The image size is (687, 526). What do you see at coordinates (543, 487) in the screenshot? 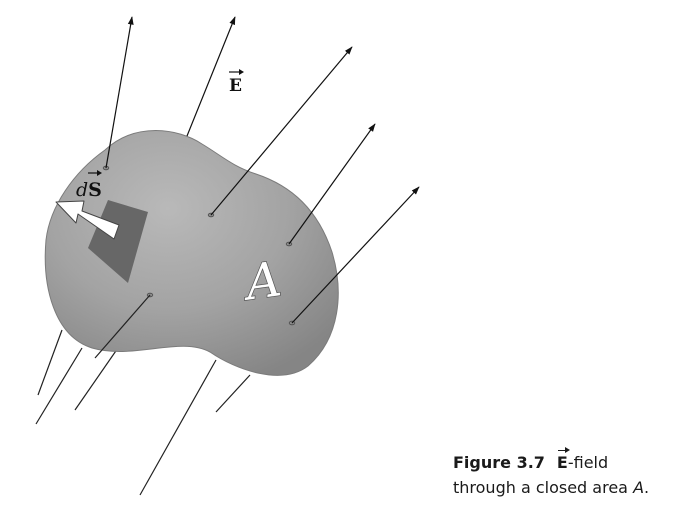
I see `caption-line2-prefix: through a closed area` at bounding box center [543, 487].